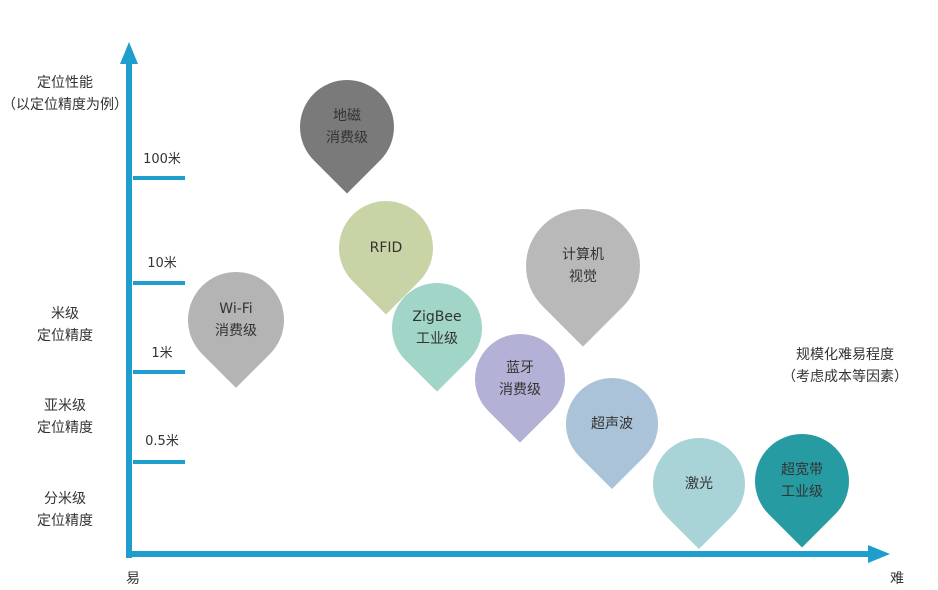 This screenshot has width=938, height=590. Describe the element at coordinates (162, 261) in the screenshot. I see `tick-label: 10米` at that location.